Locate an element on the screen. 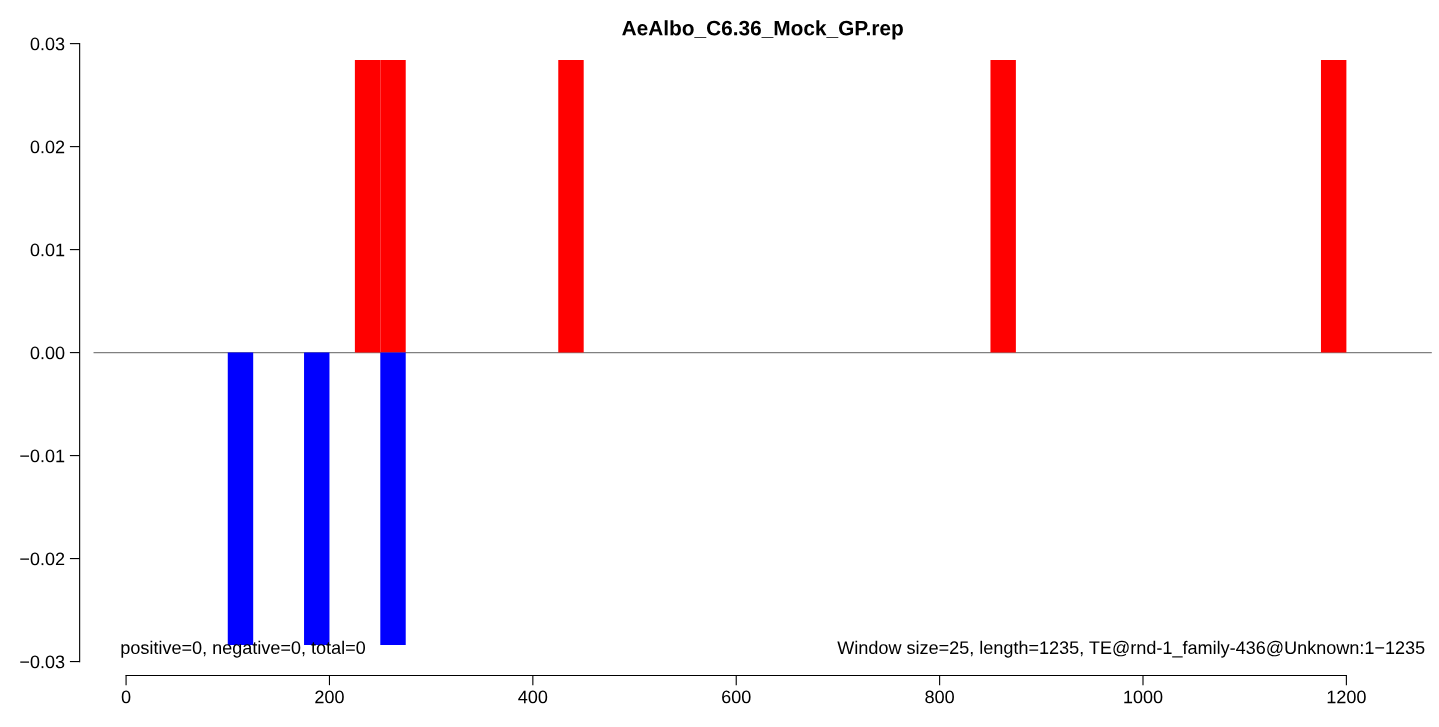  y-tick-label: −0.03 is located at coordinates (42, 662).